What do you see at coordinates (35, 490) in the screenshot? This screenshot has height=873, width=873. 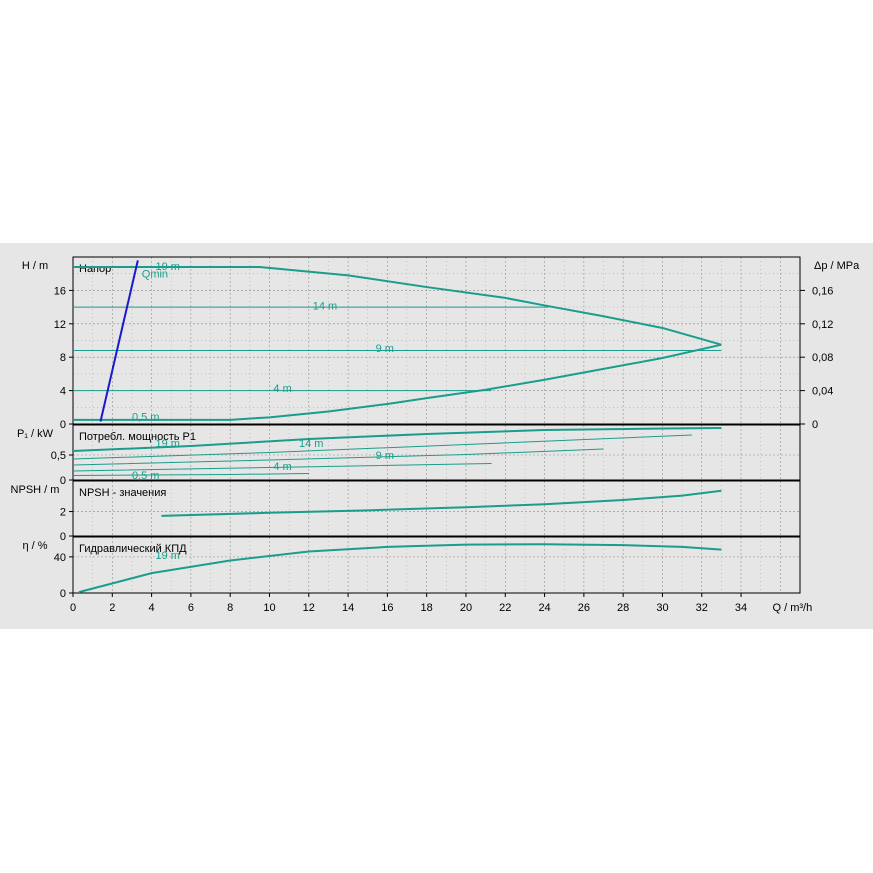 I see `y-axis-label: NPSH / m` at bounding box center [35, 490].